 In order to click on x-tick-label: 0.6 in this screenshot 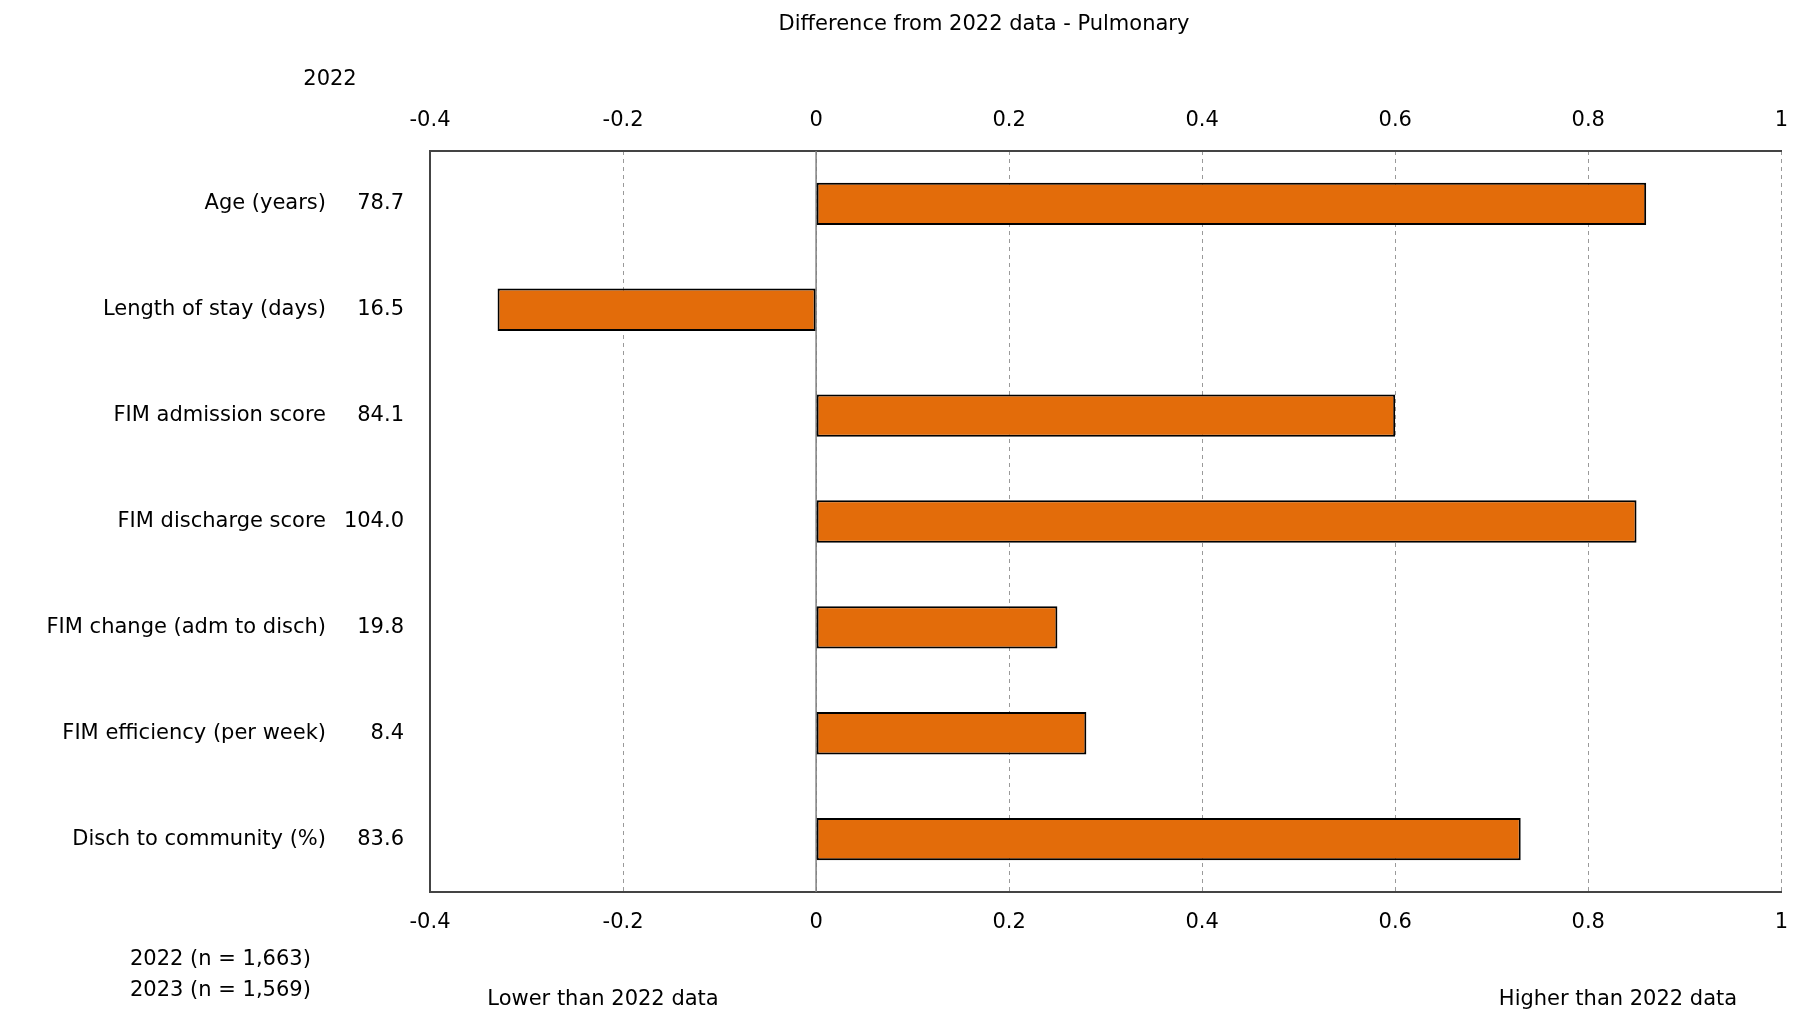, I will do `click(1395, 921)`.